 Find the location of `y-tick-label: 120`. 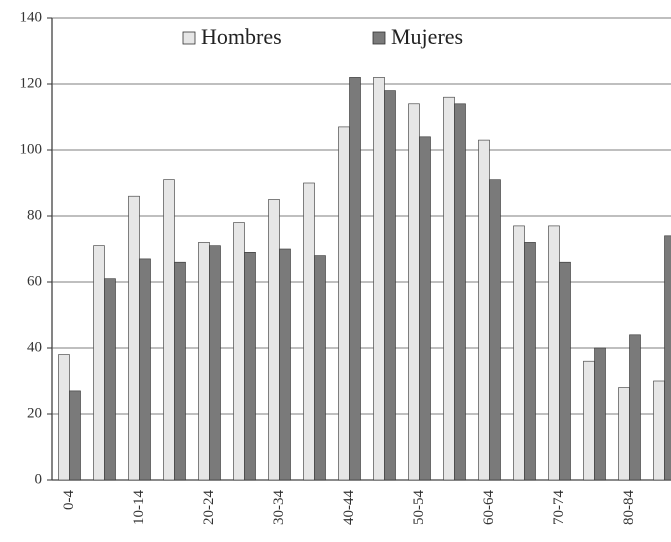

y-tick-label: 120 is located at coordinates (31, 83).